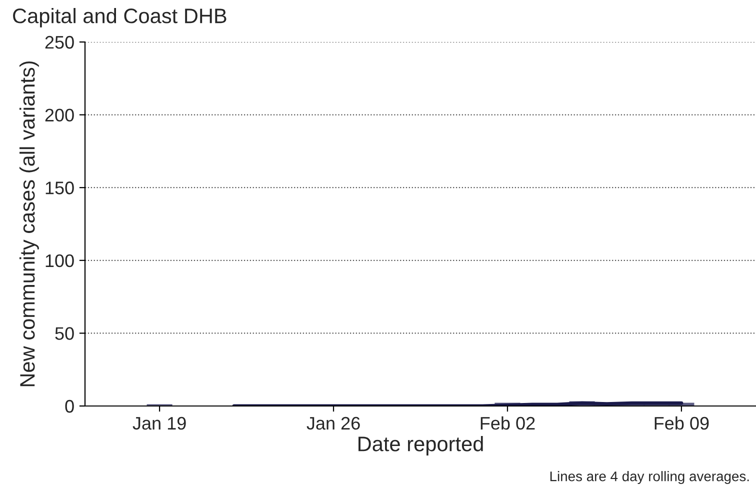  What do you see at coordinates (69, 406) in the screenshot?
I see `y-tick-label: 0` at bounding box center [69, 406].